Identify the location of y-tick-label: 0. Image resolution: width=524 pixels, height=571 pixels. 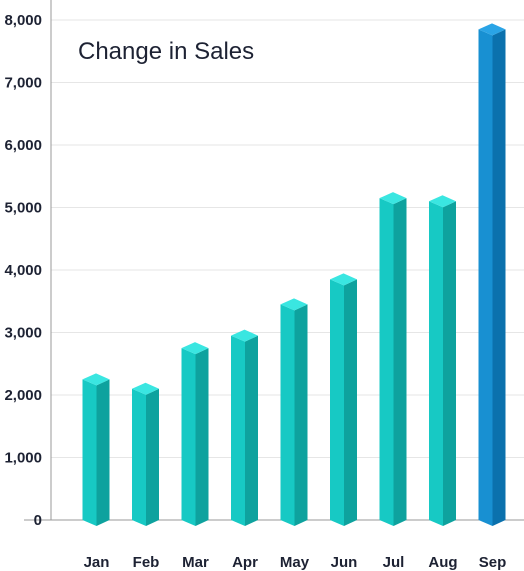
(38, 520).